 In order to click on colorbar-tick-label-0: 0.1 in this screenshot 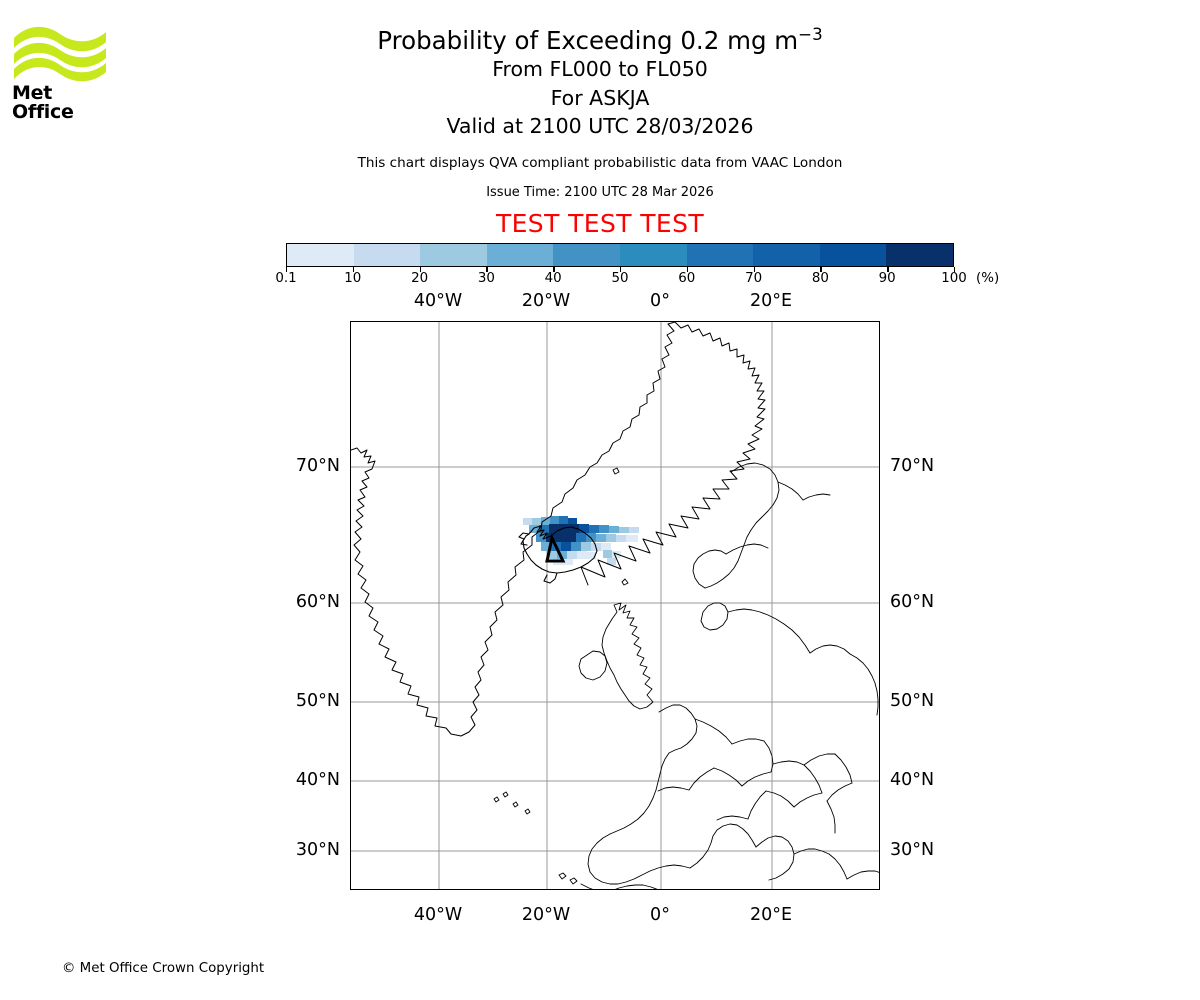, I will do `click(286, 278)`.